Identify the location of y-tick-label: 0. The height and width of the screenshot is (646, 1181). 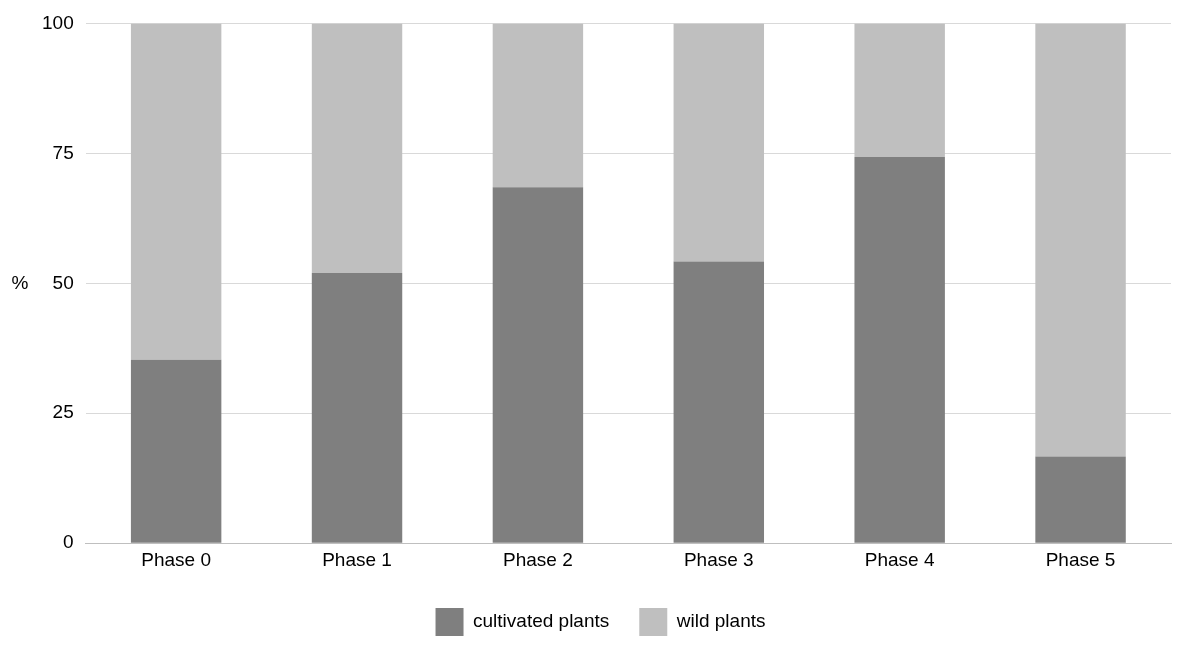
(68, 542).